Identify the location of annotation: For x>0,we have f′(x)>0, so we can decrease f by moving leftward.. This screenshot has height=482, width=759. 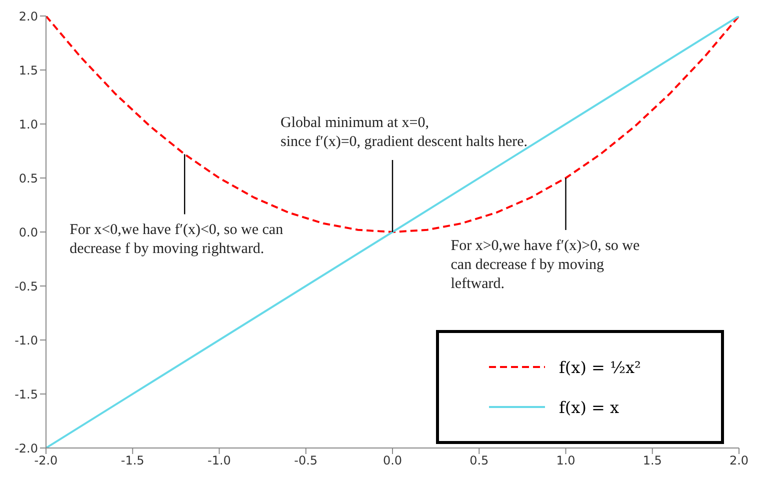
(545, 265).